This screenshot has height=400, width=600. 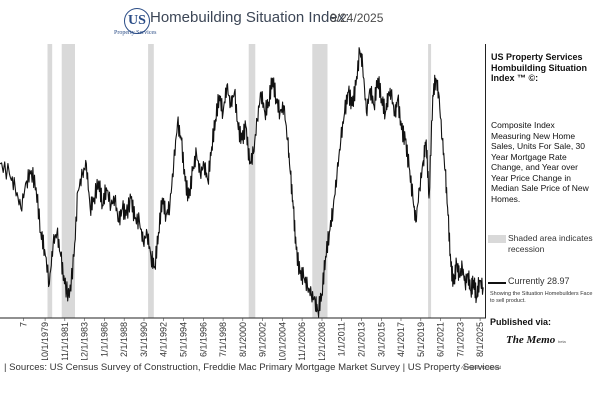 I want to click on x-tick-label: 2/1/1988, so click(x=124, y=339).